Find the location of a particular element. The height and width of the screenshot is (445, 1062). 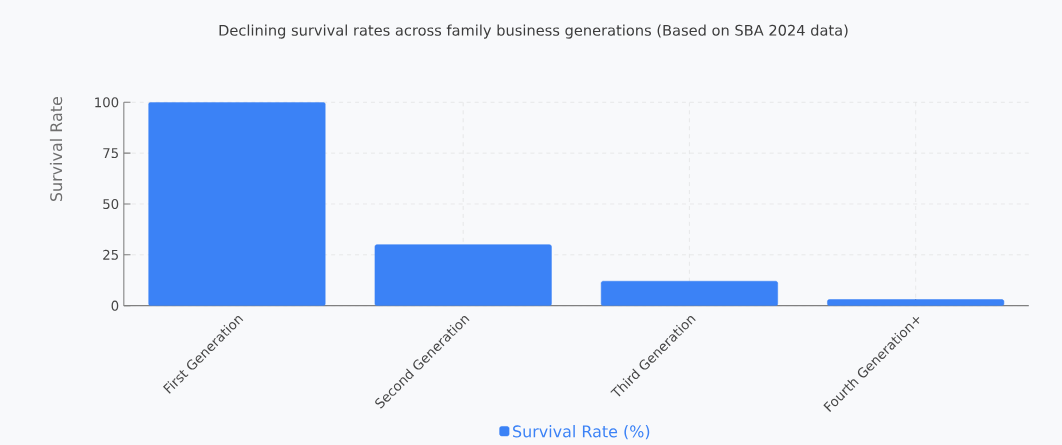

y-tick-label: 0 is located at coordinates (115, 305).